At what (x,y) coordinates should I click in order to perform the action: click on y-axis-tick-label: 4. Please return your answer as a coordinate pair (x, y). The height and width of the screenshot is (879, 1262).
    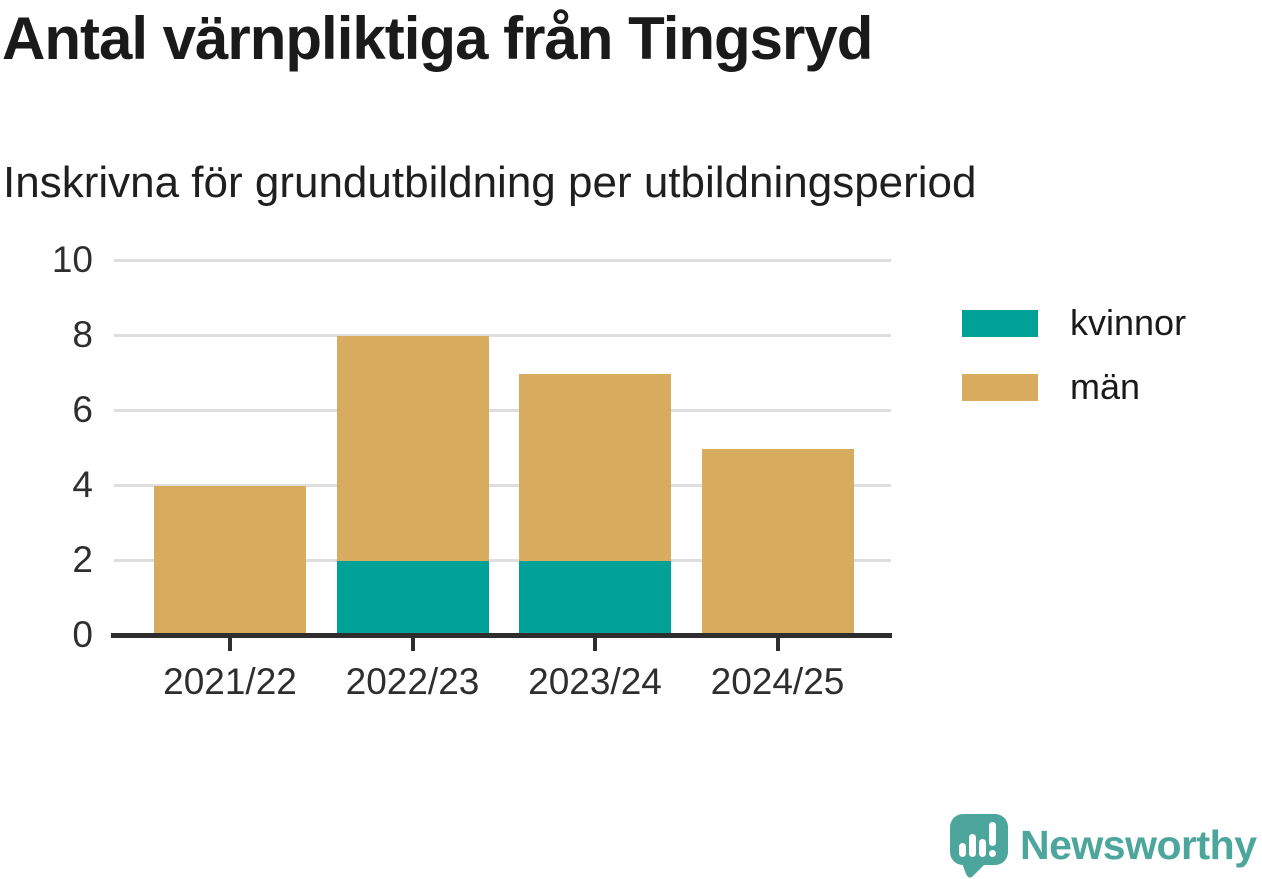
    Looking at the image, I should click on (82, 484).